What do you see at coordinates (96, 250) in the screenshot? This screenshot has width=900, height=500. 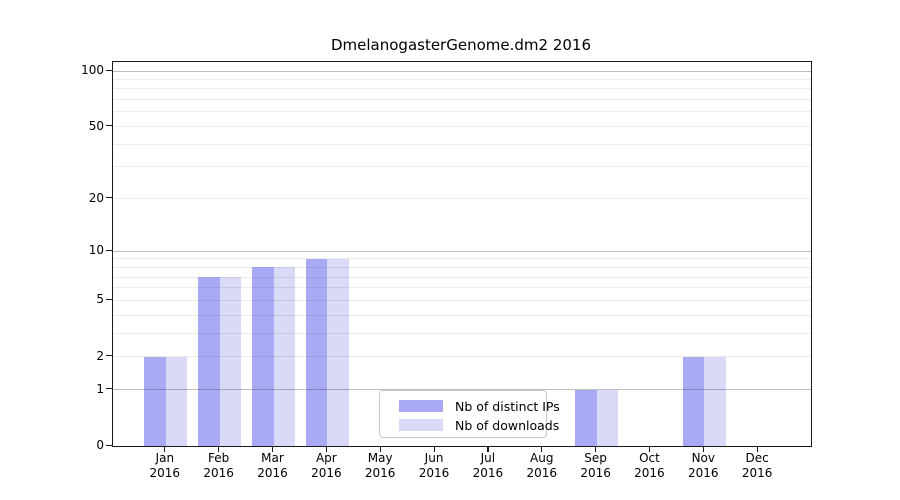 I see `y-tick-label: 10` at bounding box center [96, 250].